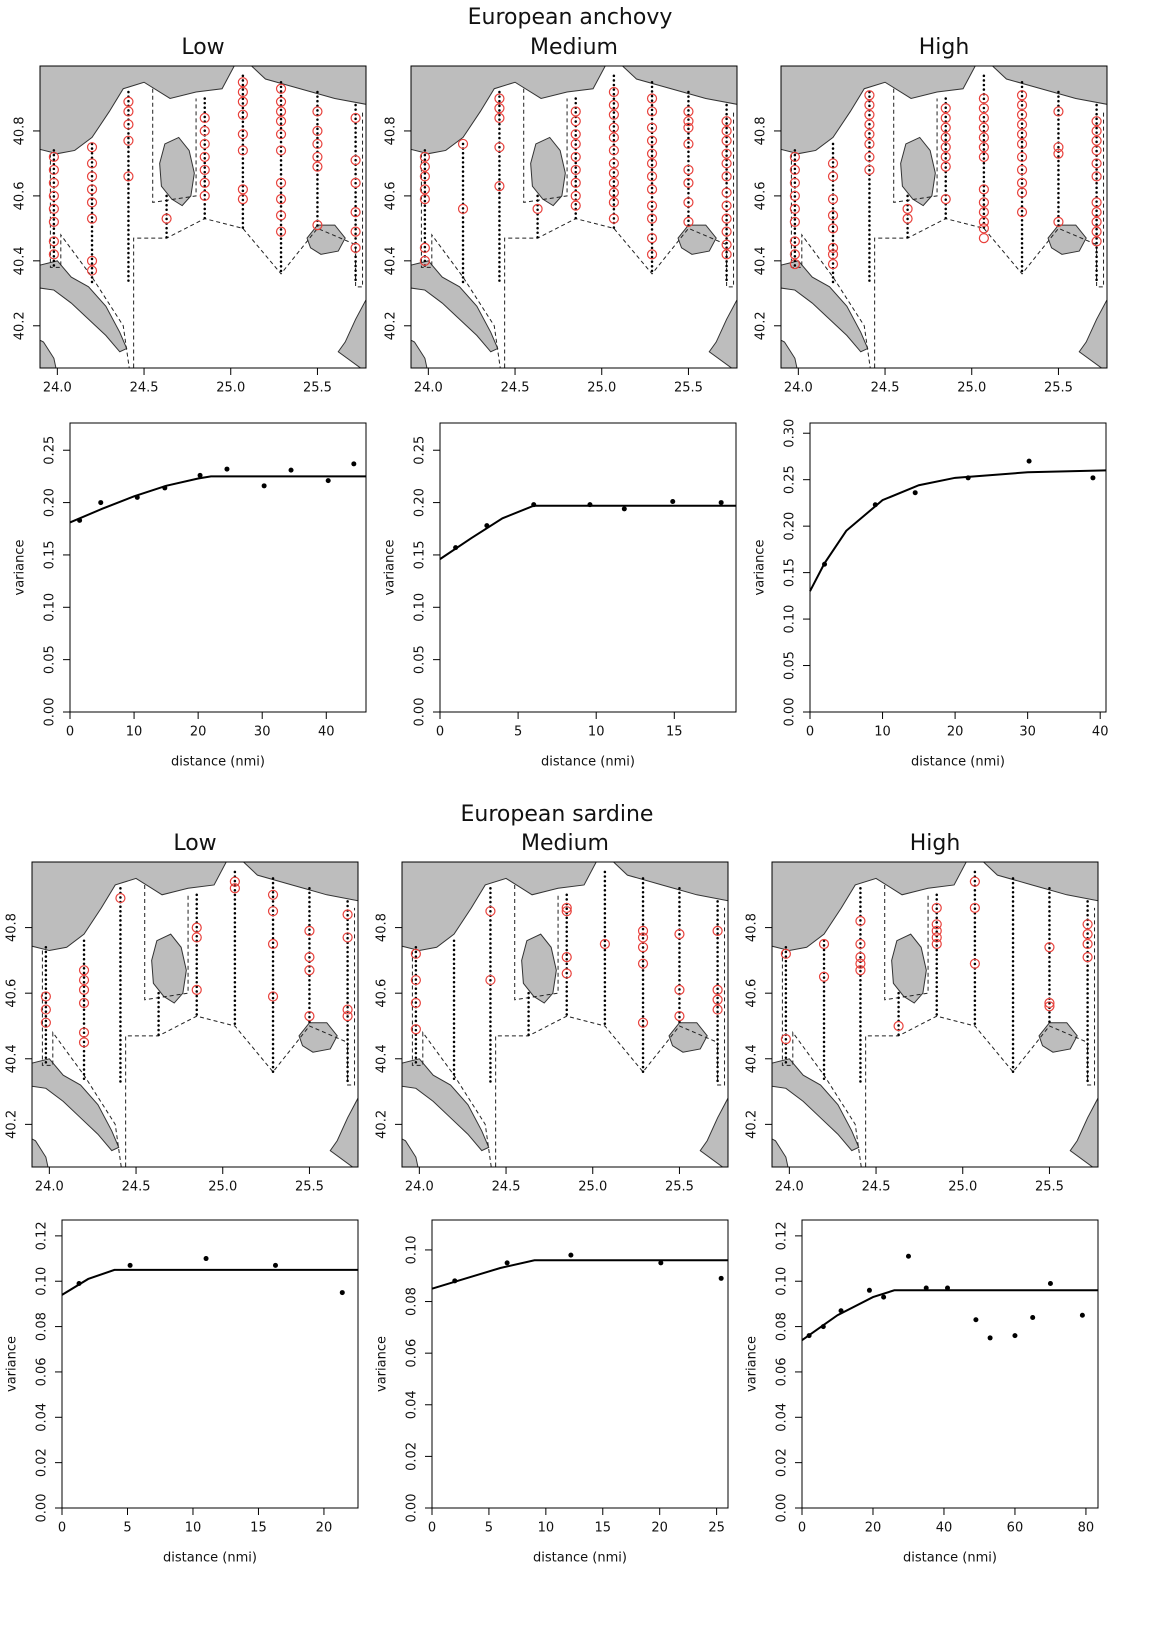  Describe the element at coordinates (326, 732) in the screenshot. I see `x-tick-label: 40` at that location.